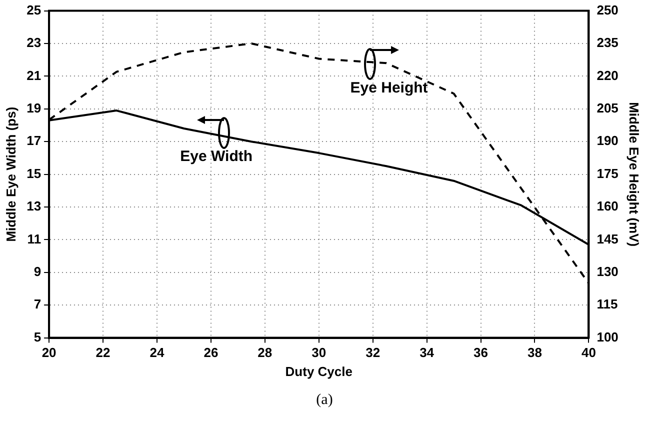  What do you see at coordinates (535, 352) in the screenshot?
I see `x-tick-label: 38` at bounding box center [535, 352].